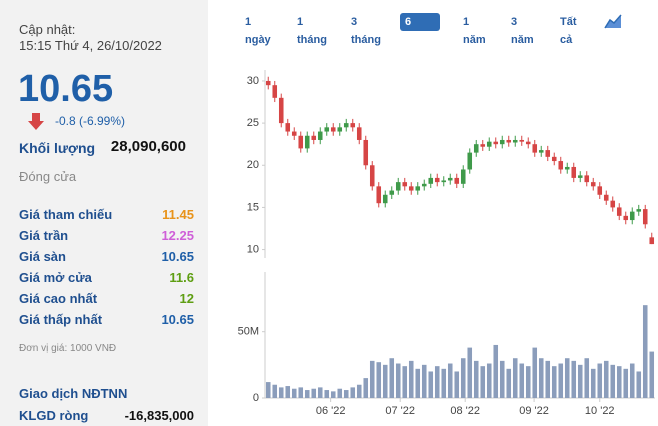  I want to click on range-tab: 6 tháng, so click(420, 29).